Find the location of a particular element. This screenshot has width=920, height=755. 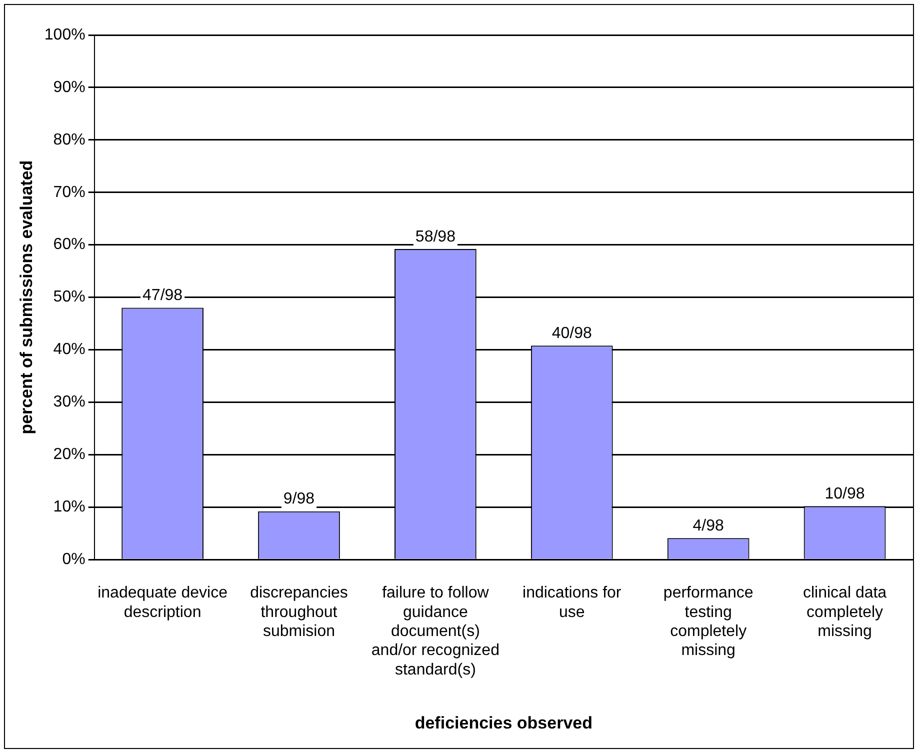

y-tick-label: 20% is located at coordinates (69, 455).